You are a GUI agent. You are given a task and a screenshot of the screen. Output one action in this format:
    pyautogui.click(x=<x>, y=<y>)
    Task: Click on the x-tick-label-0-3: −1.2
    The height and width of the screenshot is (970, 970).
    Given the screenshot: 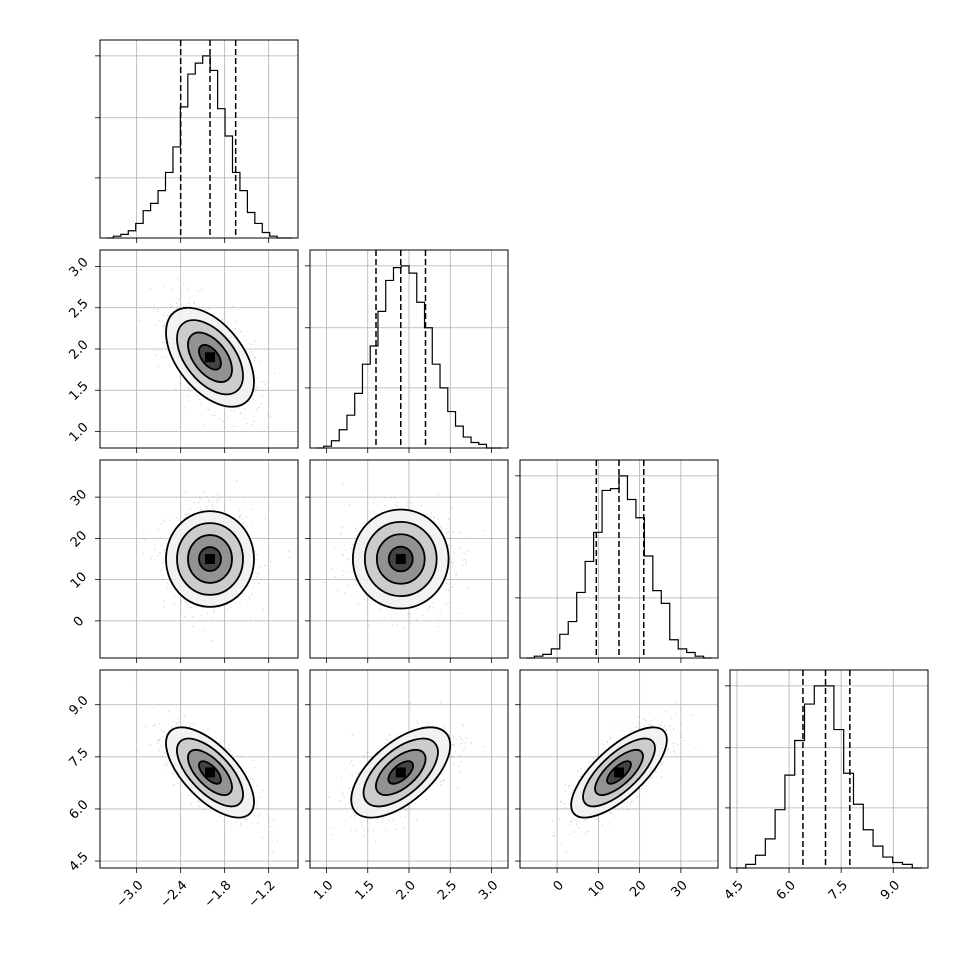 What is the action you would take?
    pyautogui.click(x=262, y=894)
    